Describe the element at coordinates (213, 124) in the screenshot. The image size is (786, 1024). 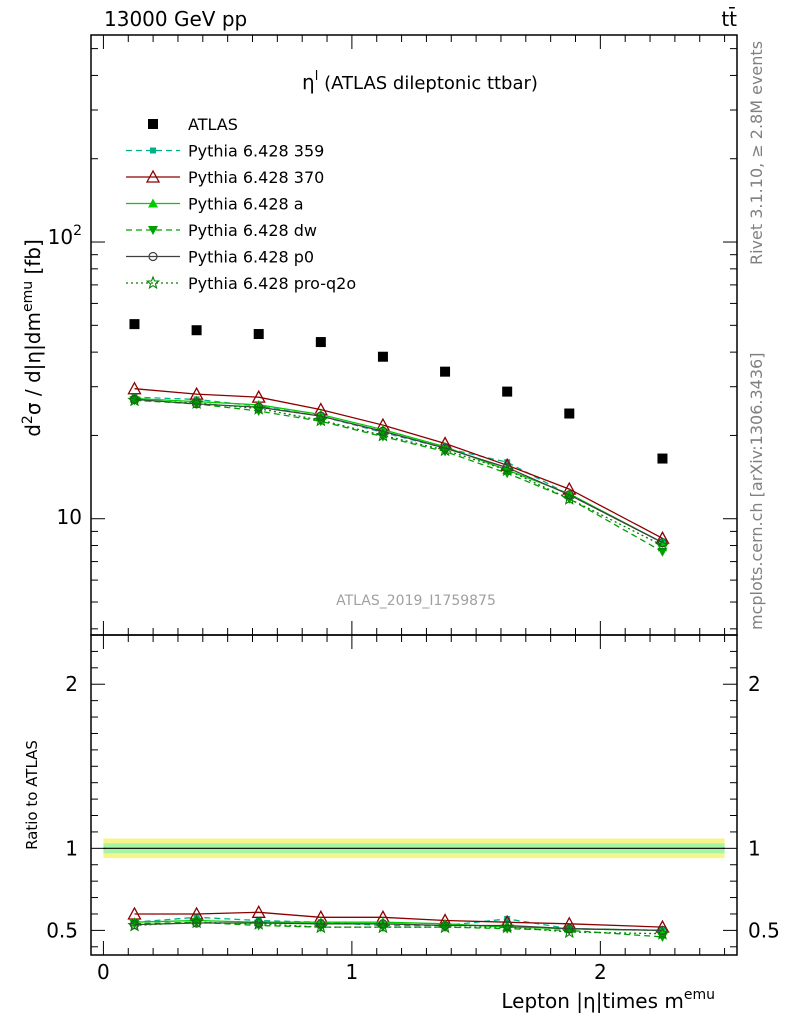
I see `legend-label: ATLAS` at that location.